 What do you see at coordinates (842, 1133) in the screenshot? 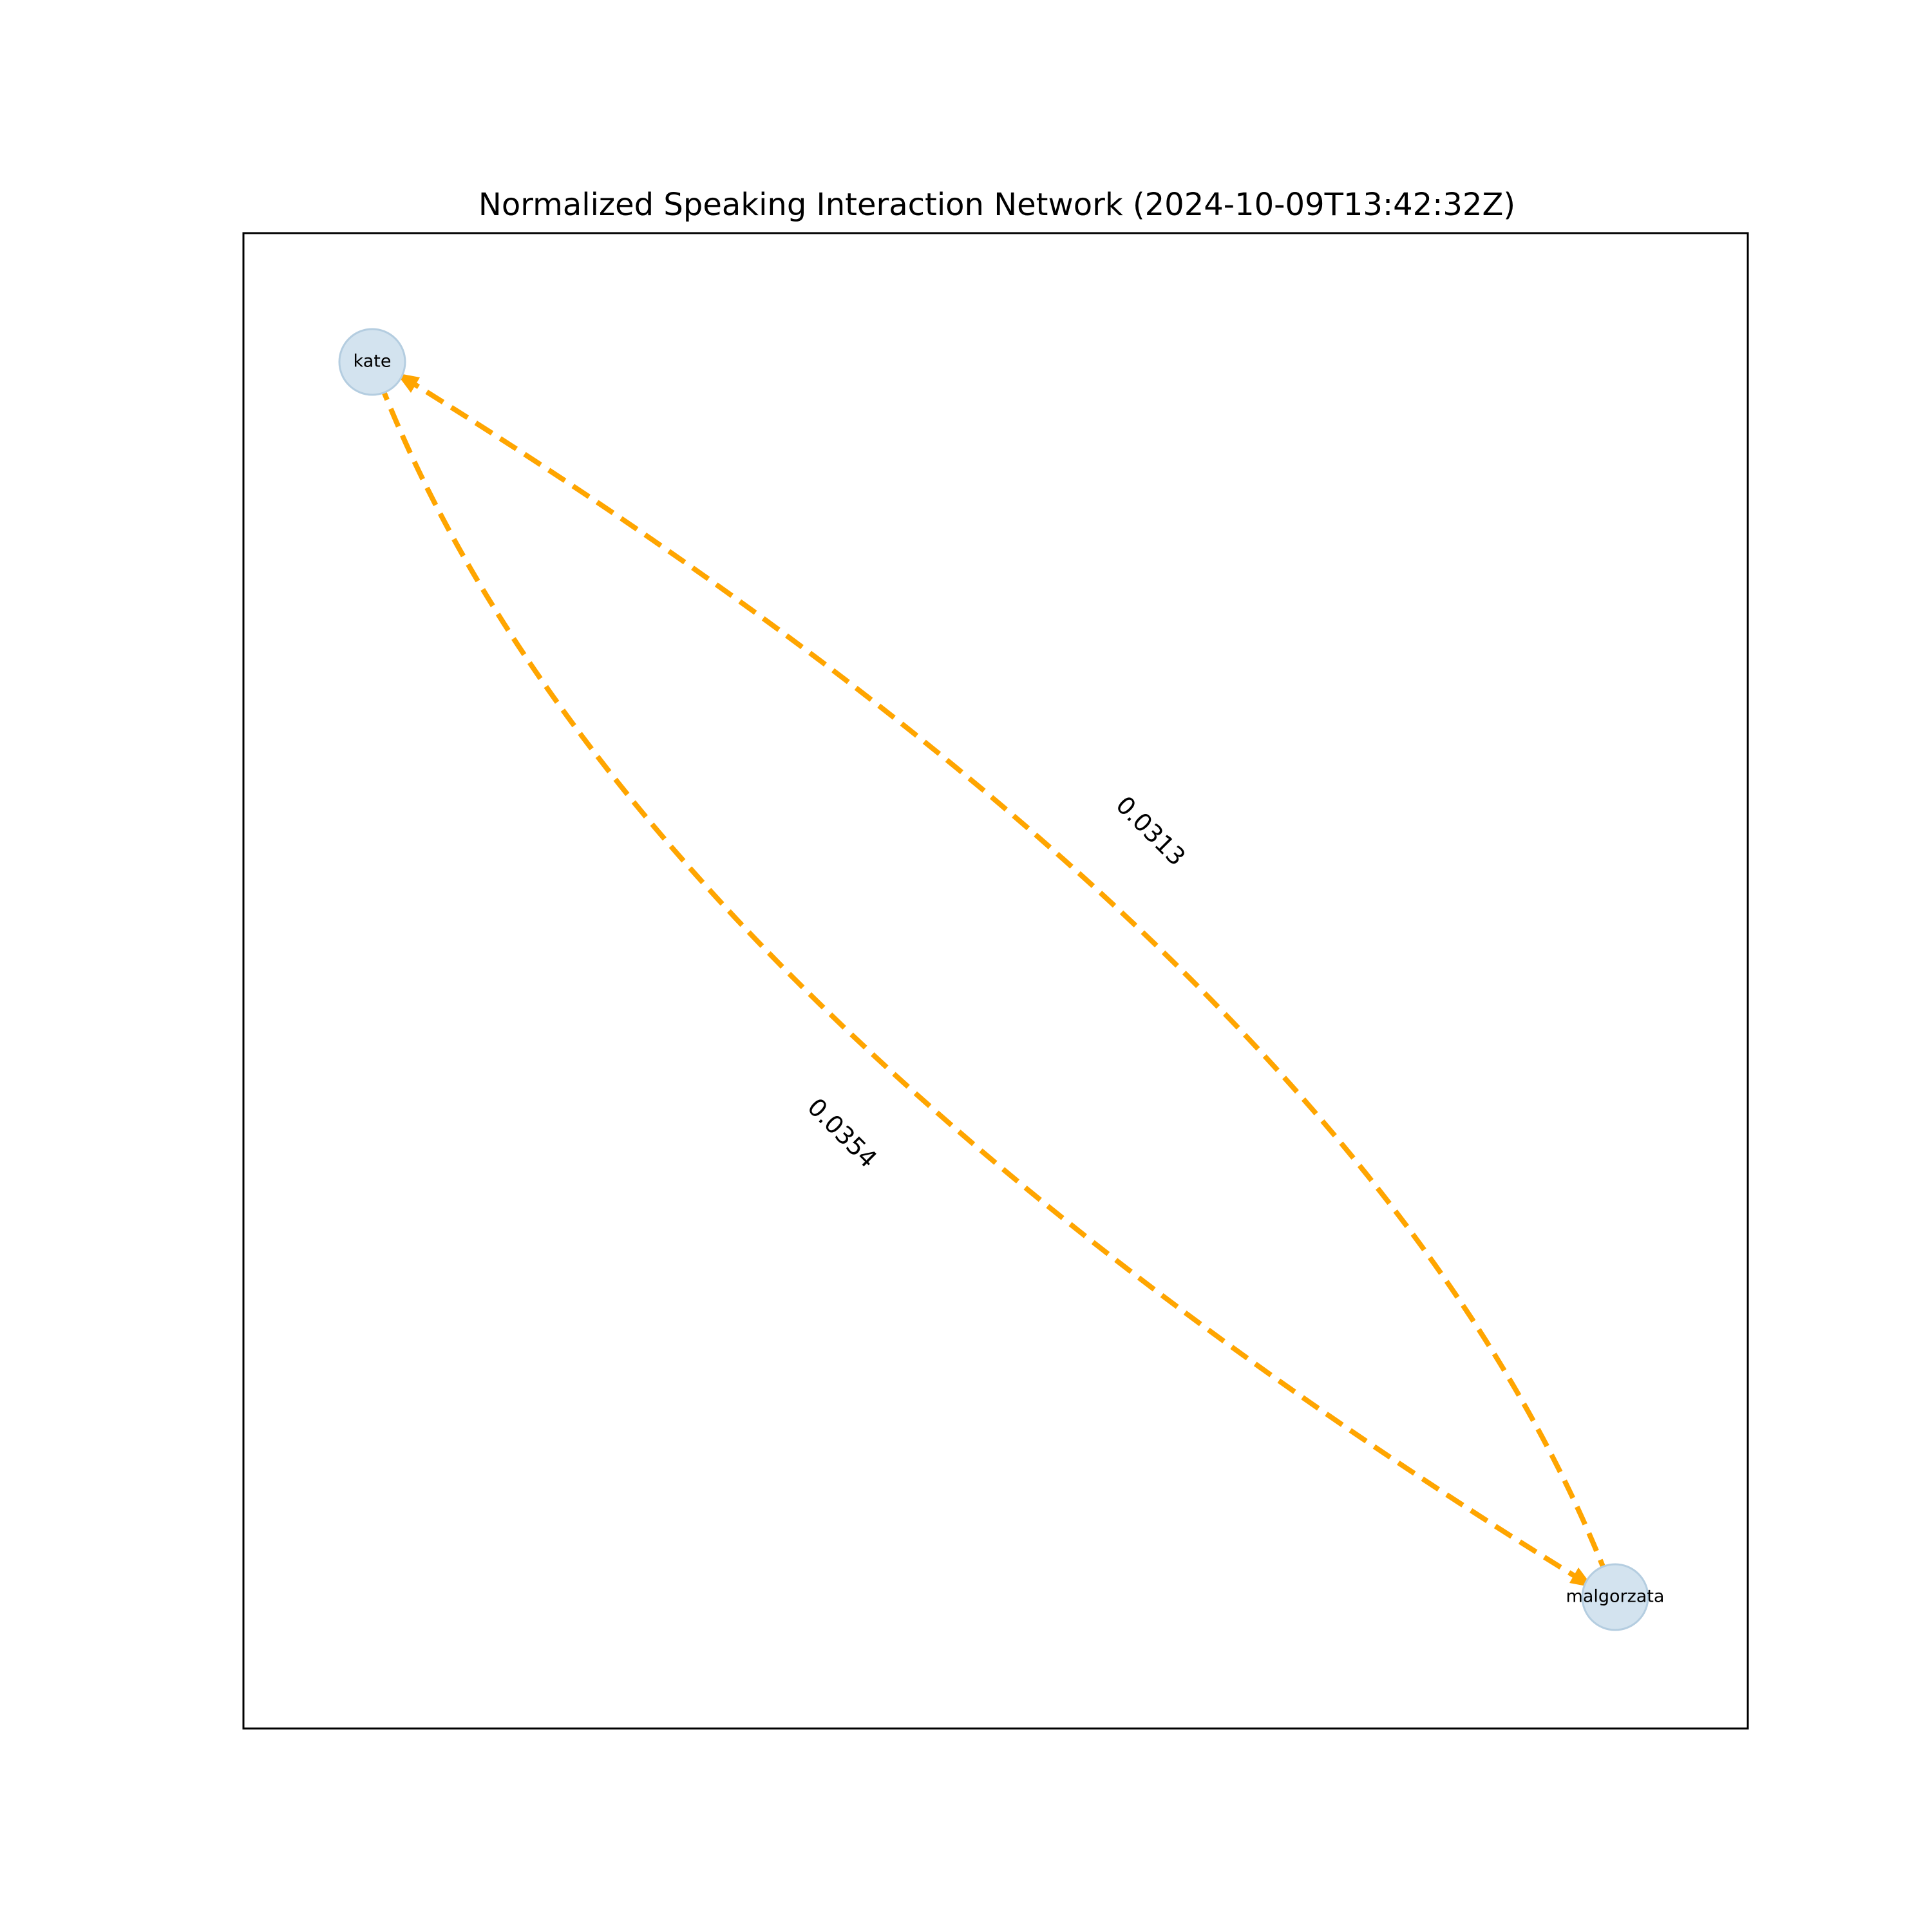
I see `edge-weight-label: 0.0354` at bounding box center [842, 1133].